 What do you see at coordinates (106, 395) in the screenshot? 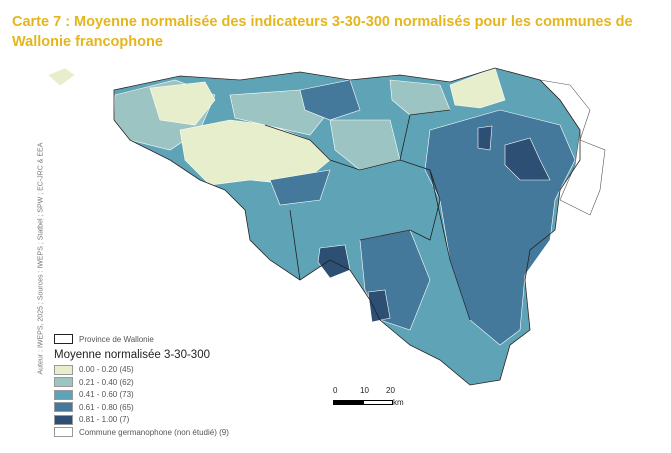
I see `legend-class-label: 0.41 - 0.60 (73)` at bounding box center [106, 395].